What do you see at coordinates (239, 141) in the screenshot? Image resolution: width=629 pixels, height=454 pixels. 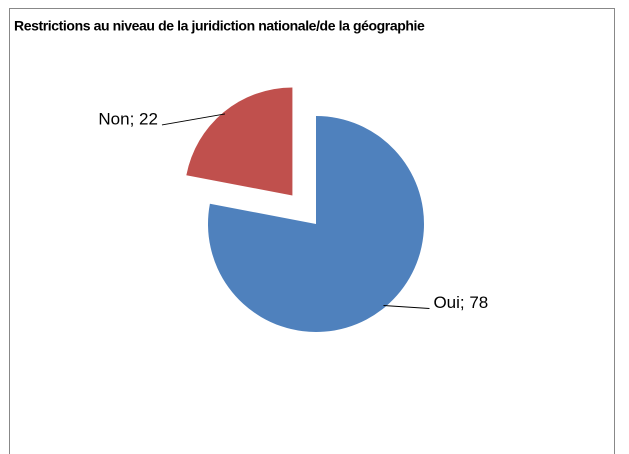 I see `pie-slice` at bounding box center [239, 141].